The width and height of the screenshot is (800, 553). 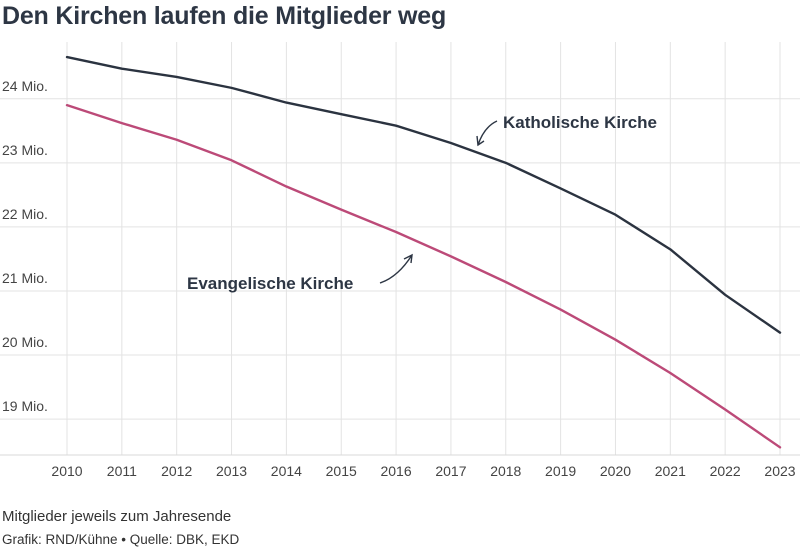 I want to click on x-tick-label: 2015, so click(x=341, y=471).